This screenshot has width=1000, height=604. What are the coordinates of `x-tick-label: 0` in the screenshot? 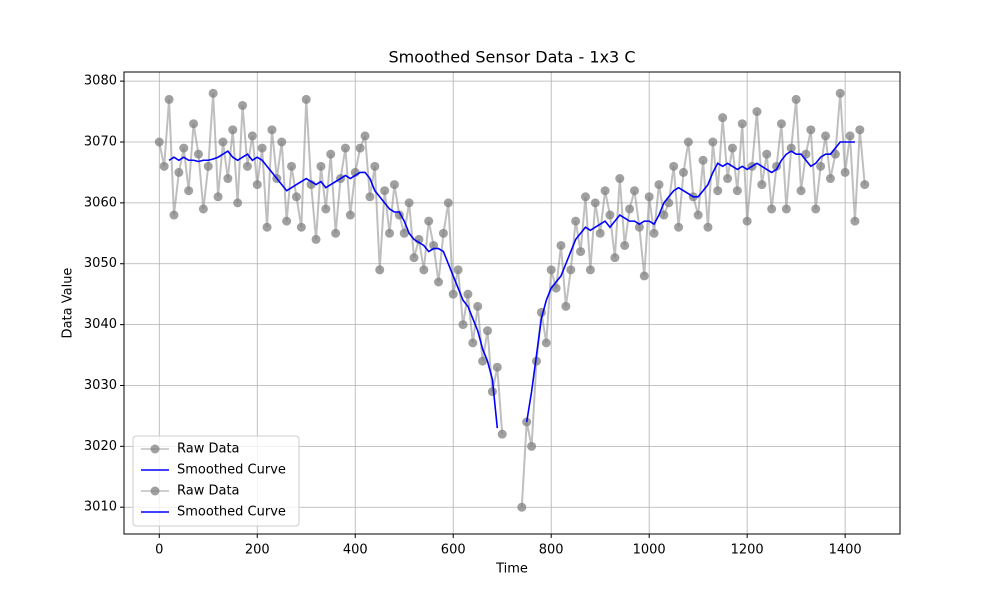 It's located at (159, 550).